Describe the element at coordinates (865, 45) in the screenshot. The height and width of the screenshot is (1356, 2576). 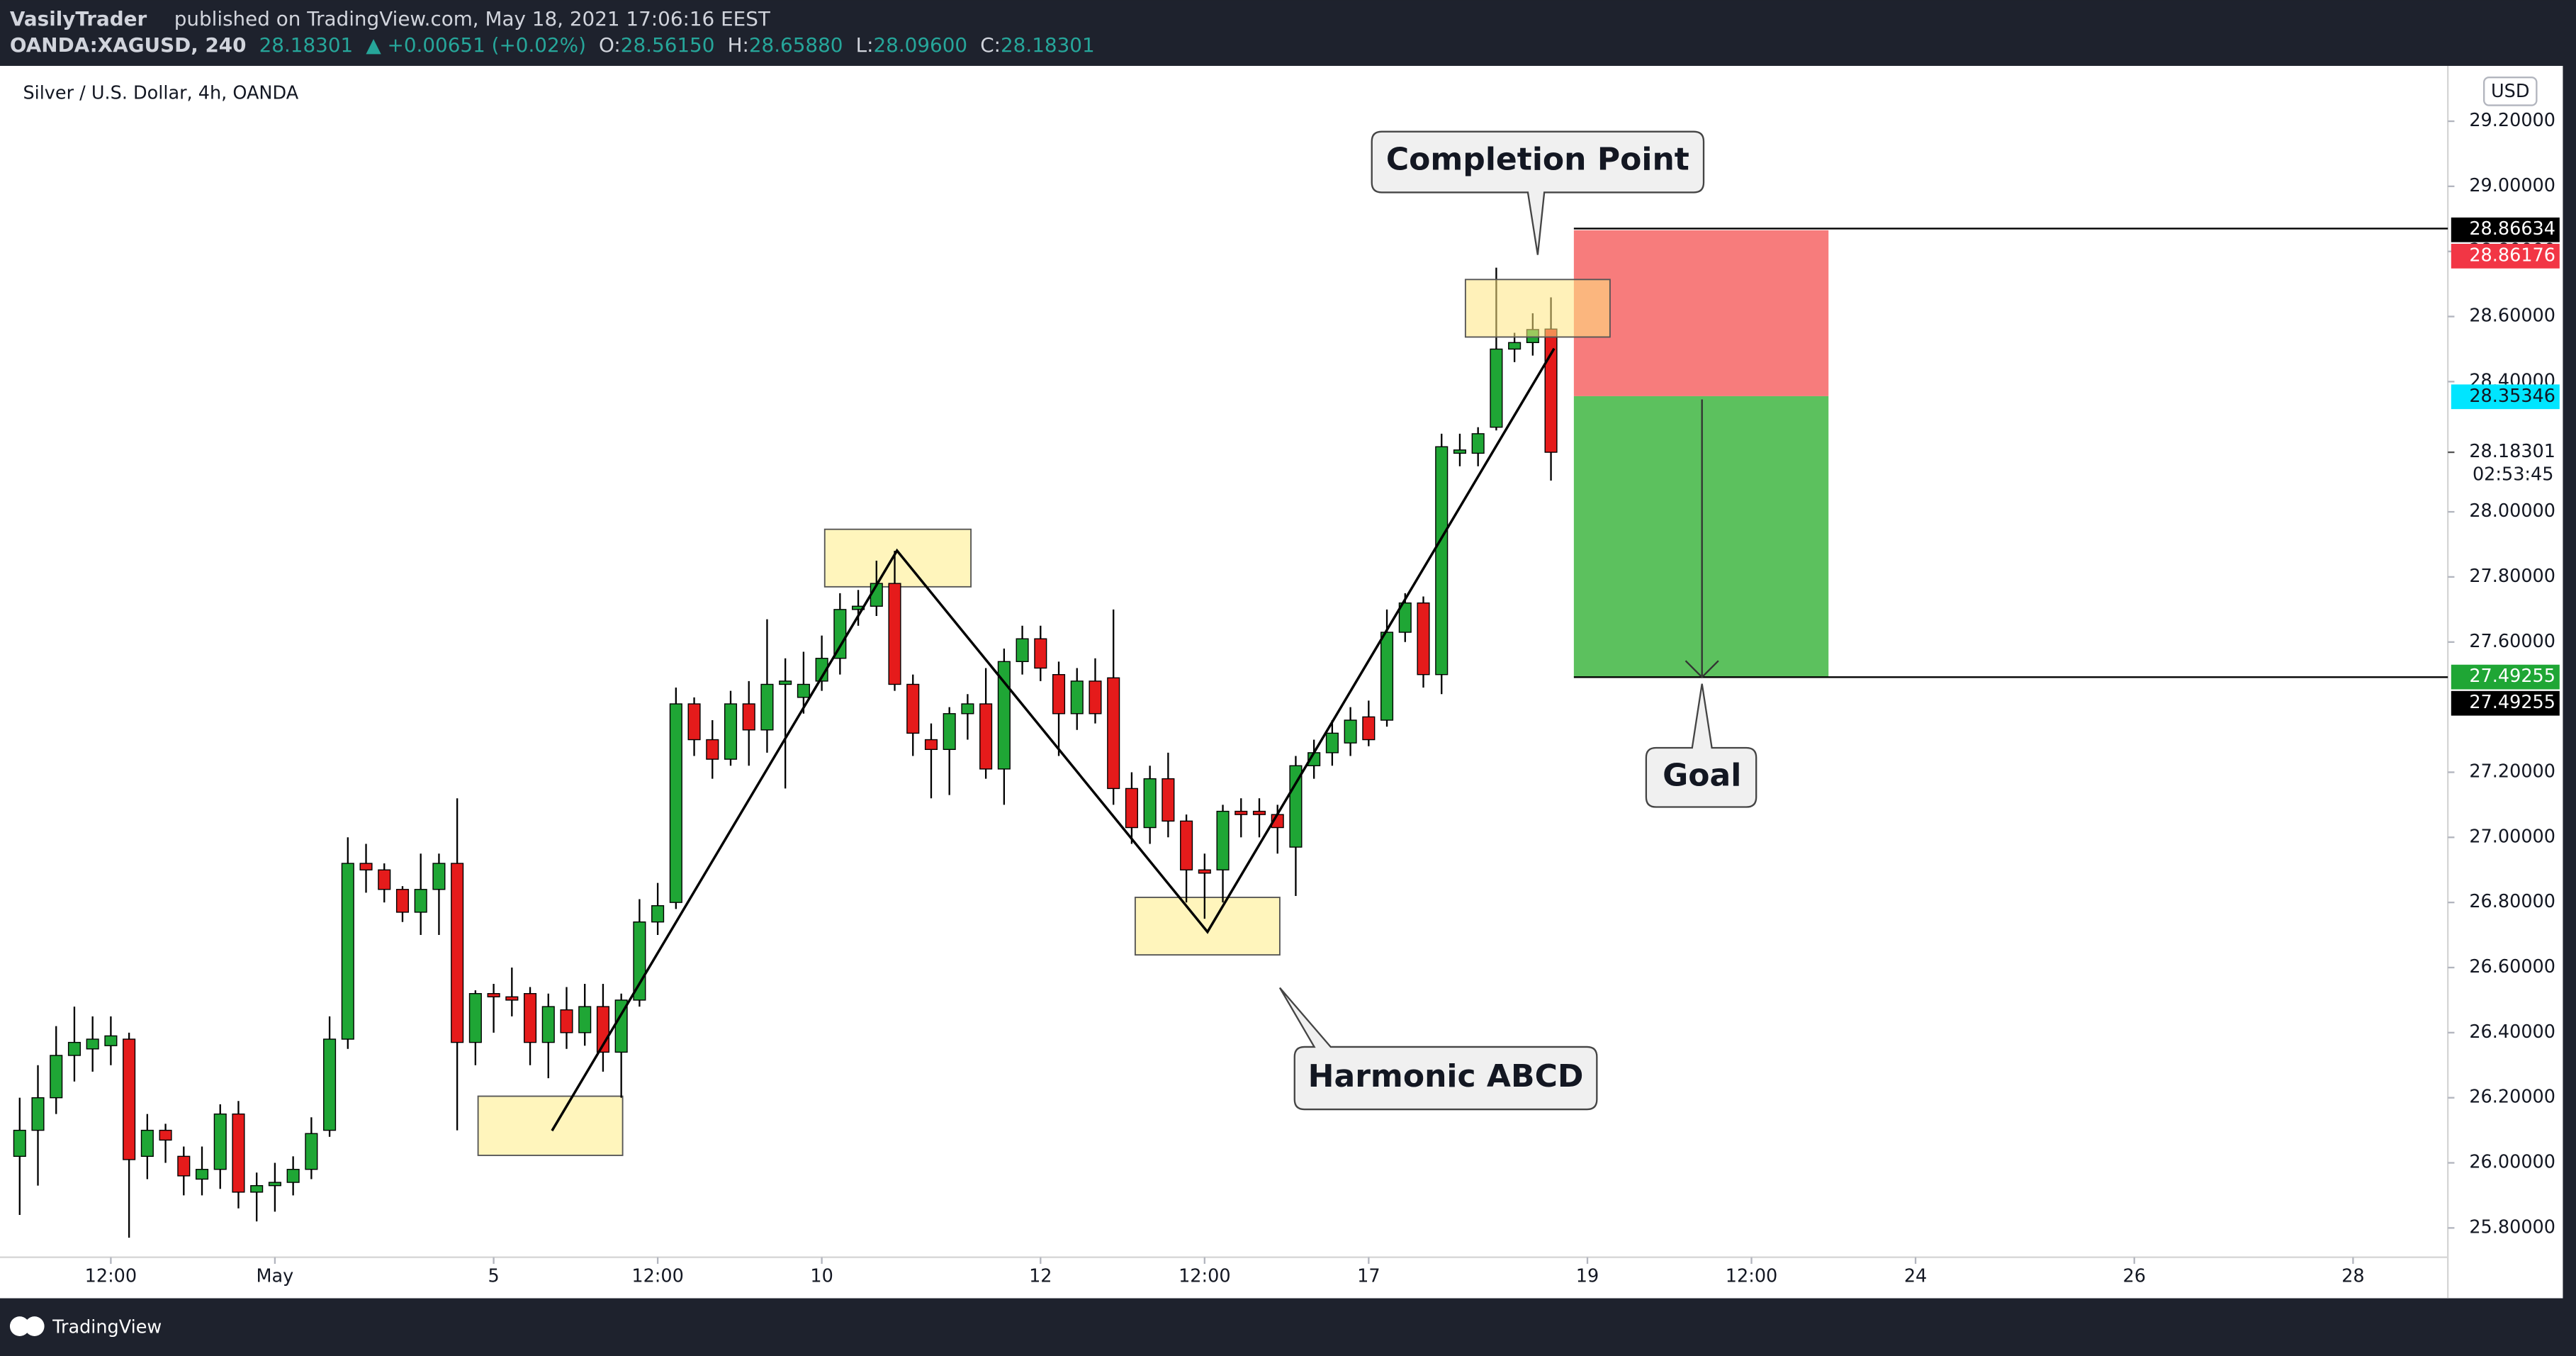
I see `l-label: L:` at that location.